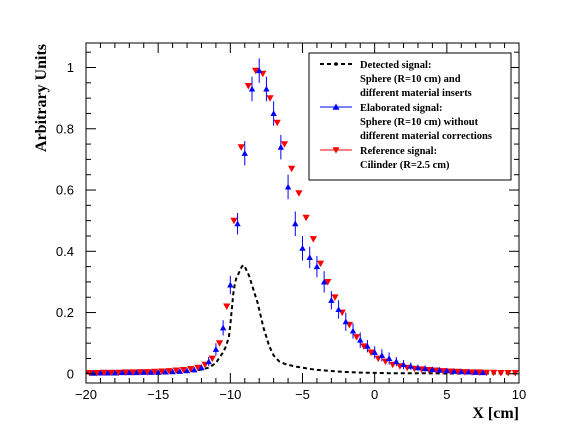 This screenshot has width=572, height=439. I want to click on legend-entry-0-line-2: different material inserts, so click(416, 93).